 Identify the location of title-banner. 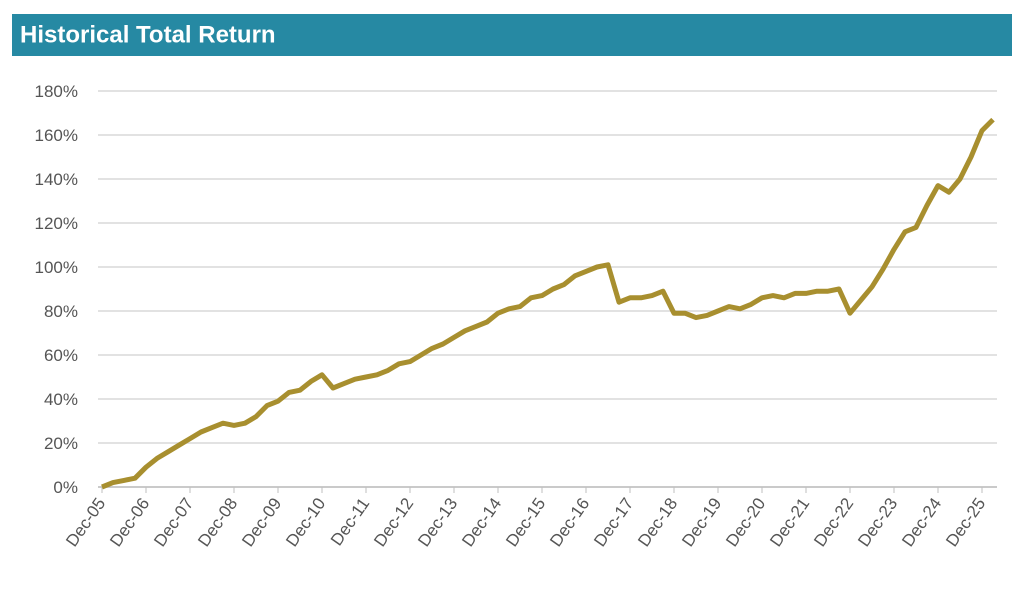
(512, 35).